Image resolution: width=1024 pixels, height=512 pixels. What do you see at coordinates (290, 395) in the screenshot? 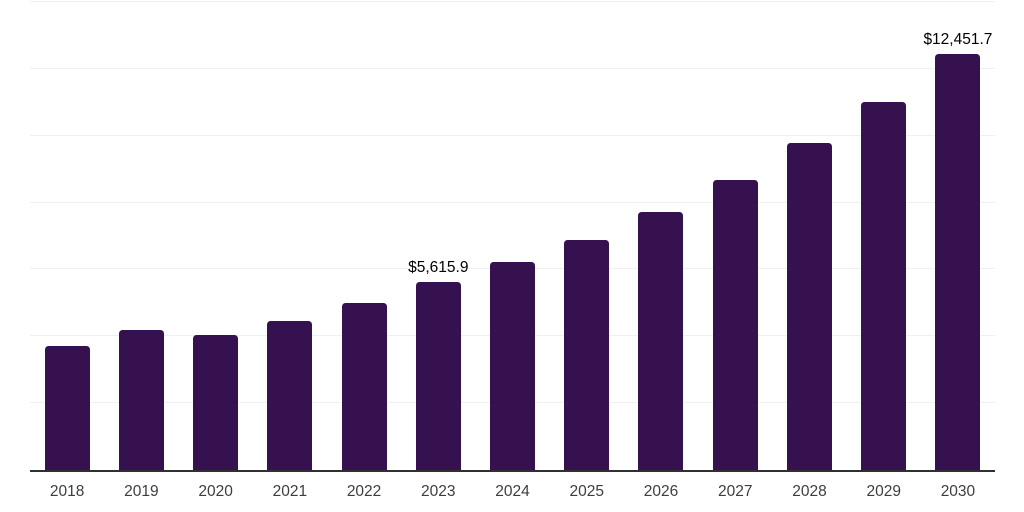
I see `bar-2021` at bounding box center [290, 395].